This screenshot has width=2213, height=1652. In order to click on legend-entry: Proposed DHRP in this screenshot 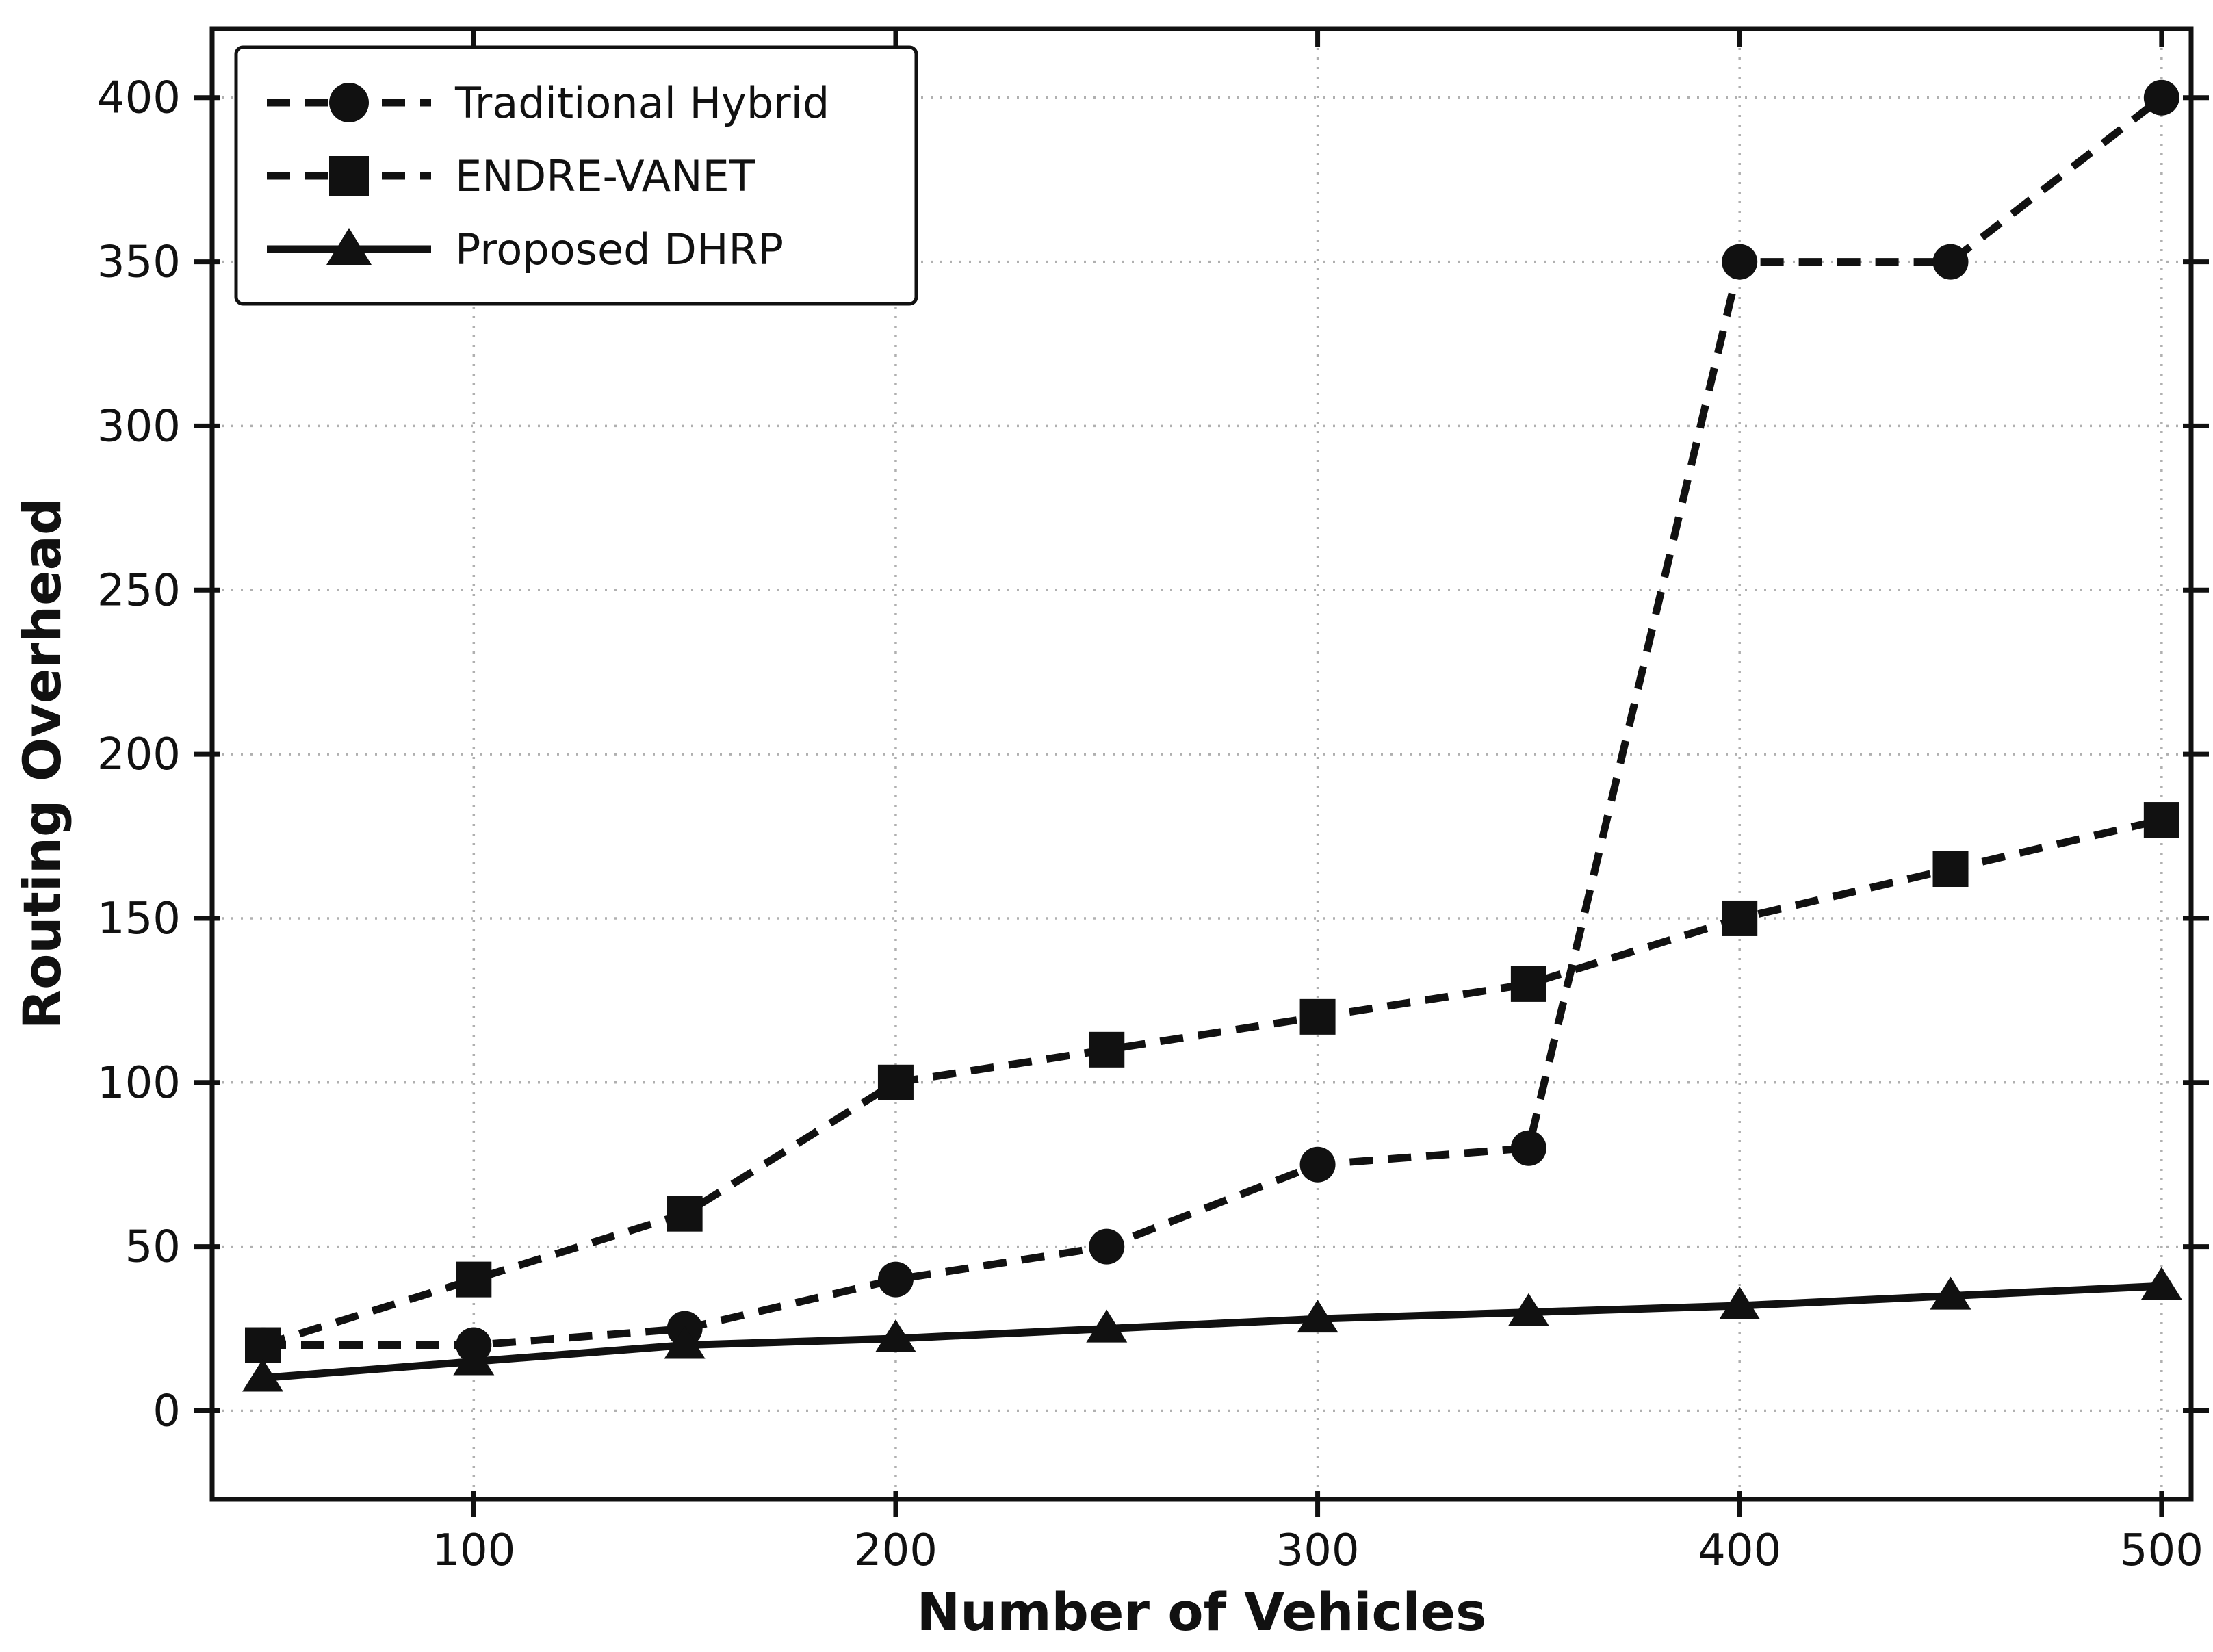, I will do `click(525, 249)`.